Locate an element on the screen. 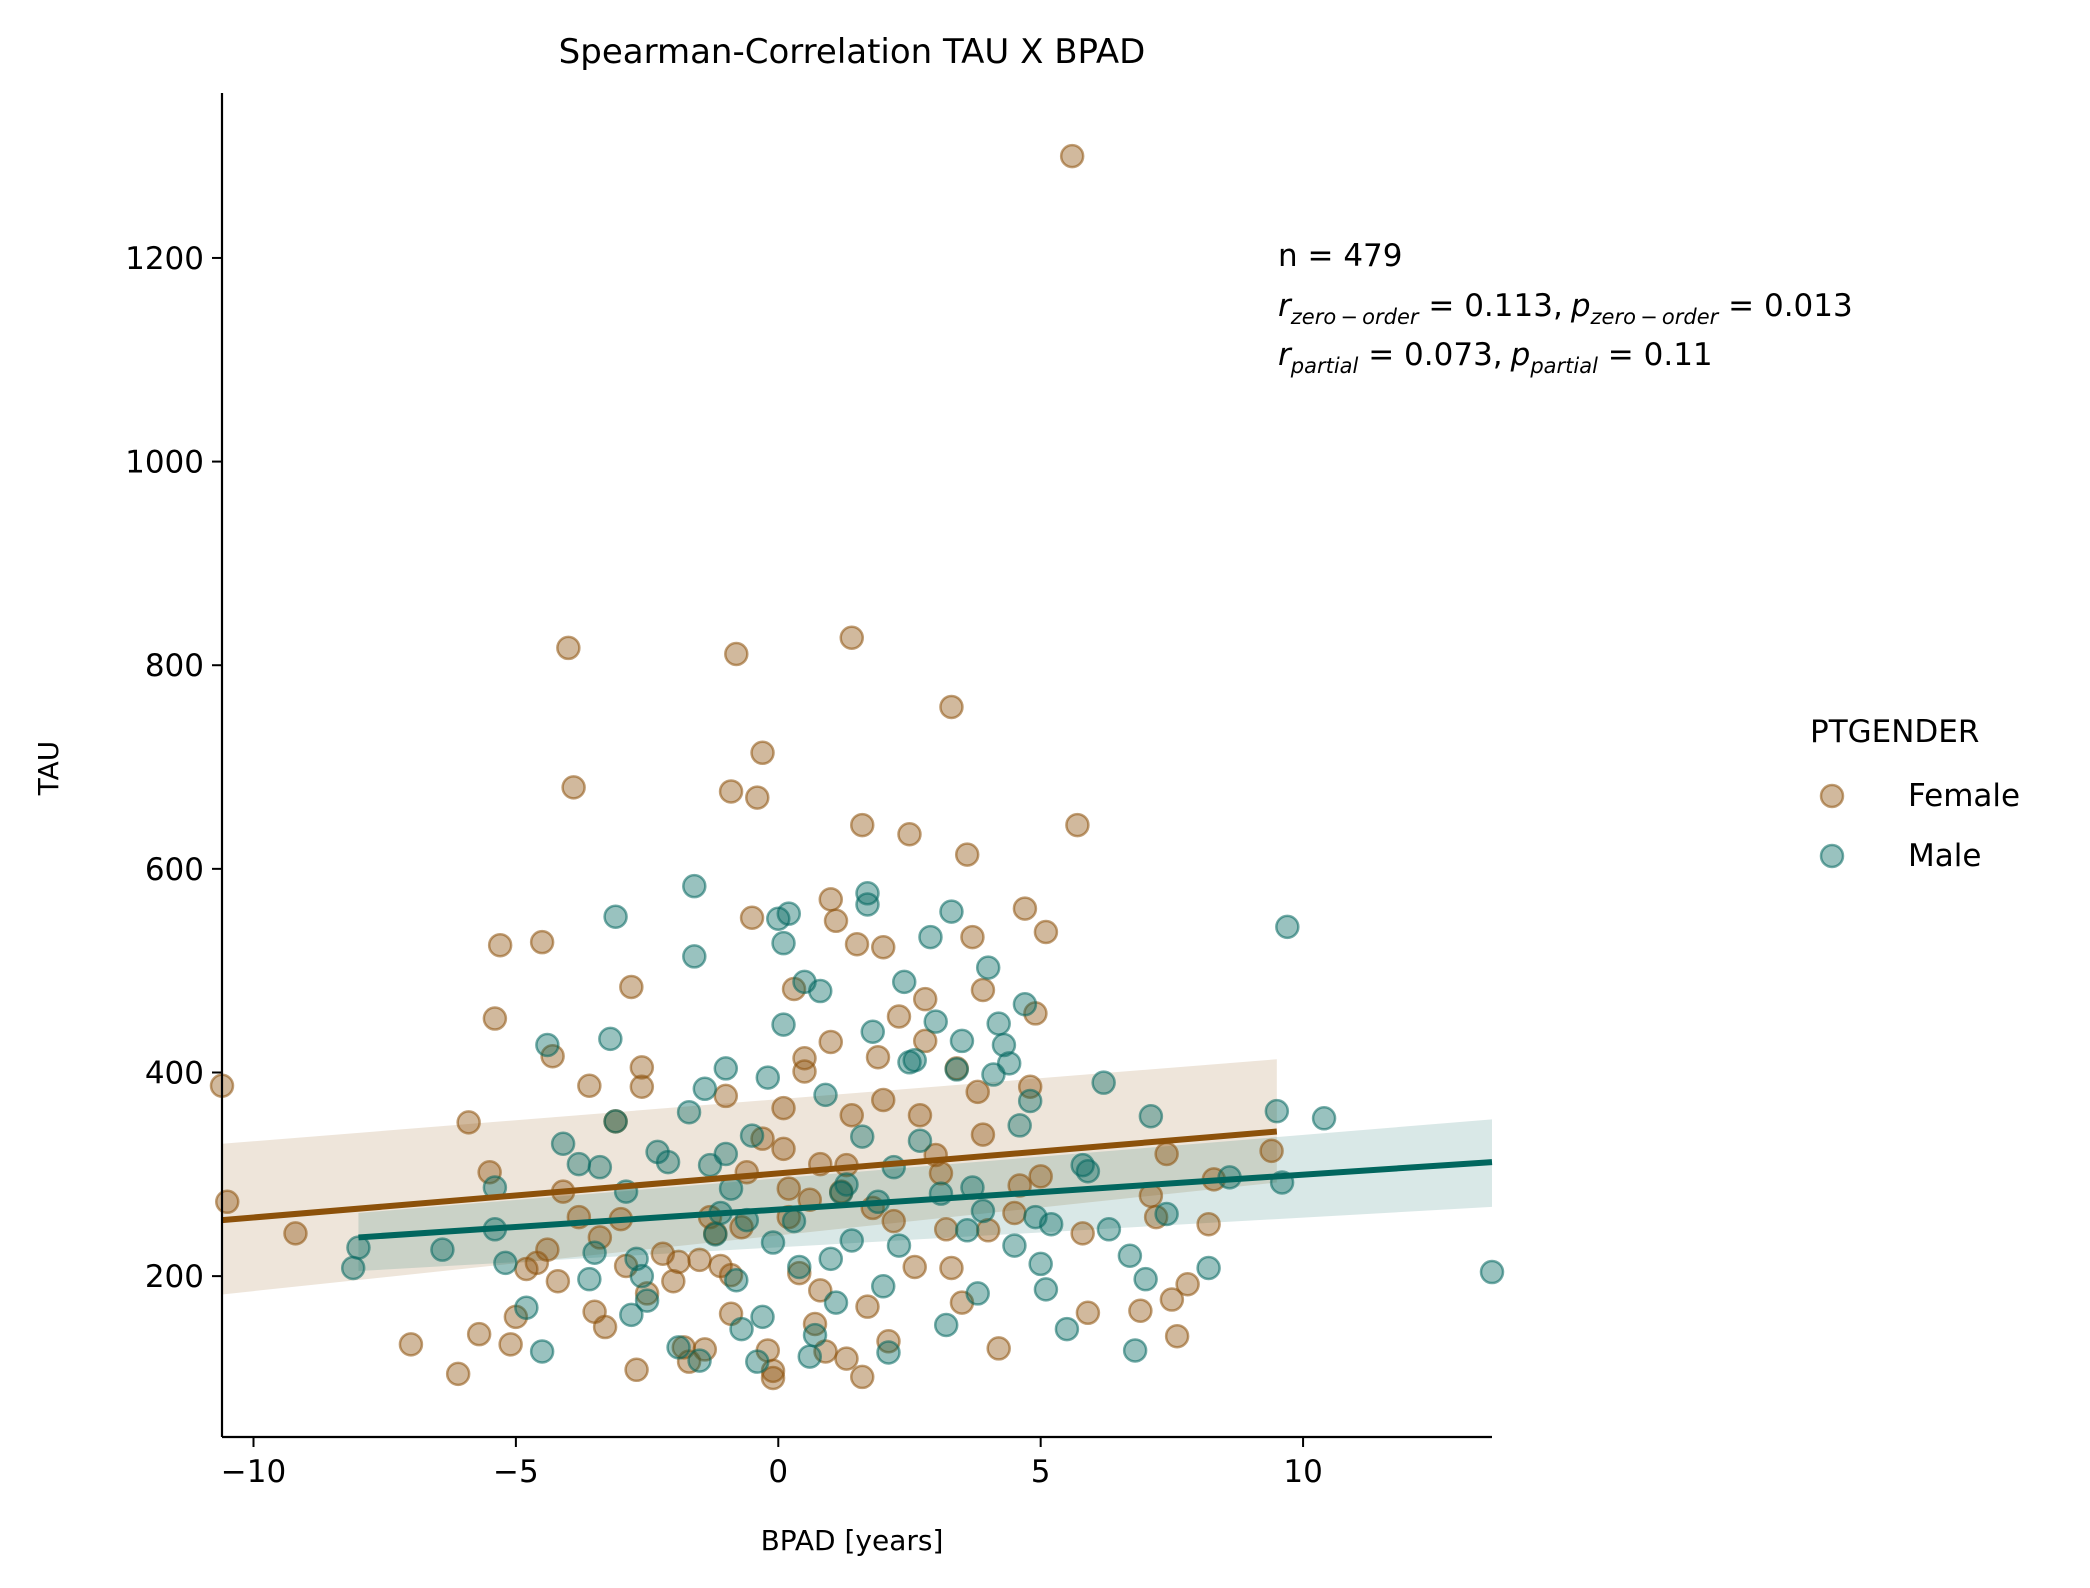 The image size is (2090, 1588). y-tick-label: 400 is located at coordinates (174, 1073).